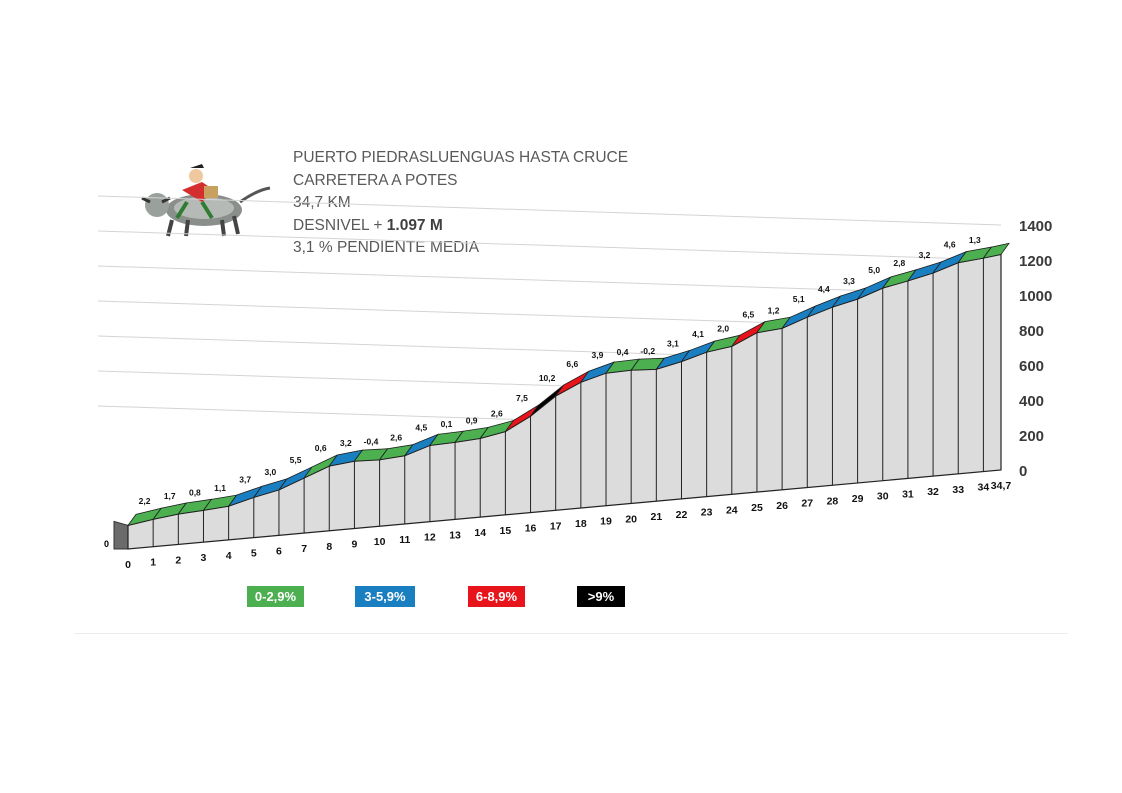  What do you see at coordinates (206, 200) in the screenshot?
I see `cyclist-cow-logo` at bounding box center [206, 200].